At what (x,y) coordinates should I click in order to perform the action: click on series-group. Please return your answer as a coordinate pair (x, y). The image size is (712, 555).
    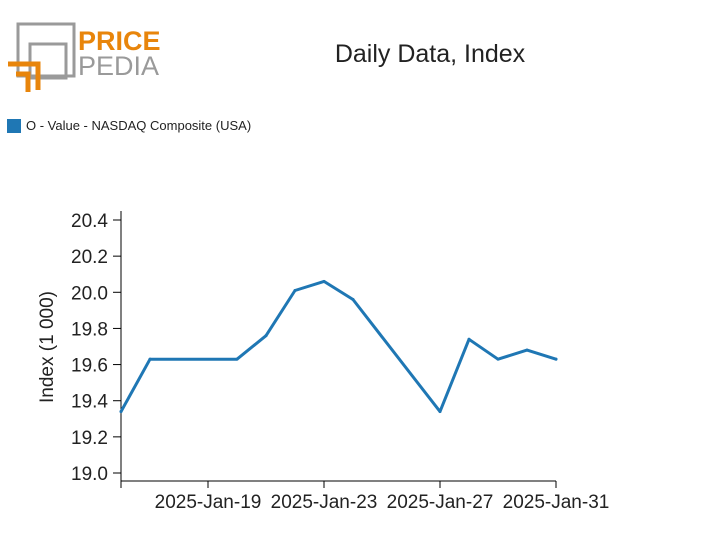
    Looking at the image, I should click on (338, 346).